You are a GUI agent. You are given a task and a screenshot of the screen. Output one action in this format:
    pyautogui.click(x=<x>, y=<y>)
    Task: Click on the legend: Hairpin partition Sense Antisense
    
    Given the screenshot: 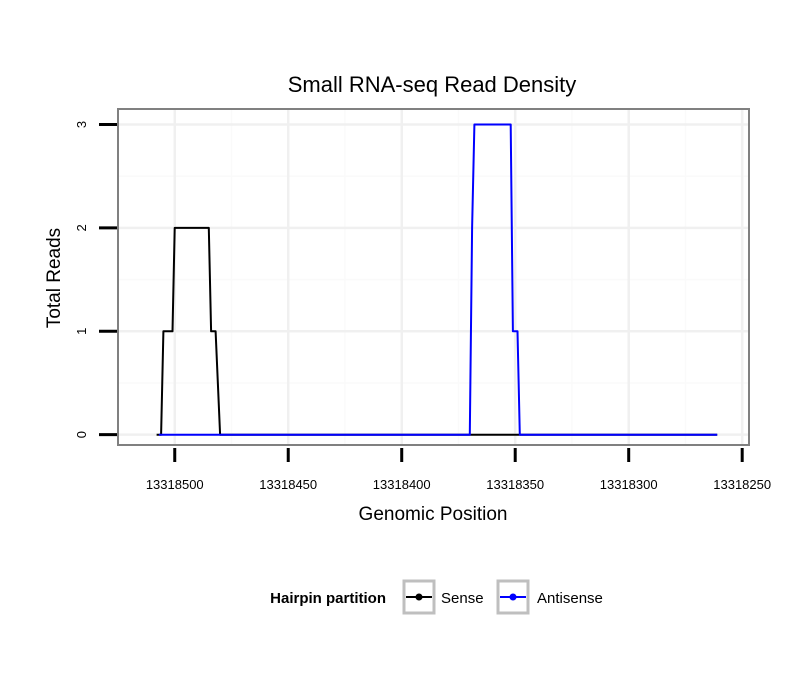 What is the action you would take?
    pyautogui.click(x=436, y=597)
    